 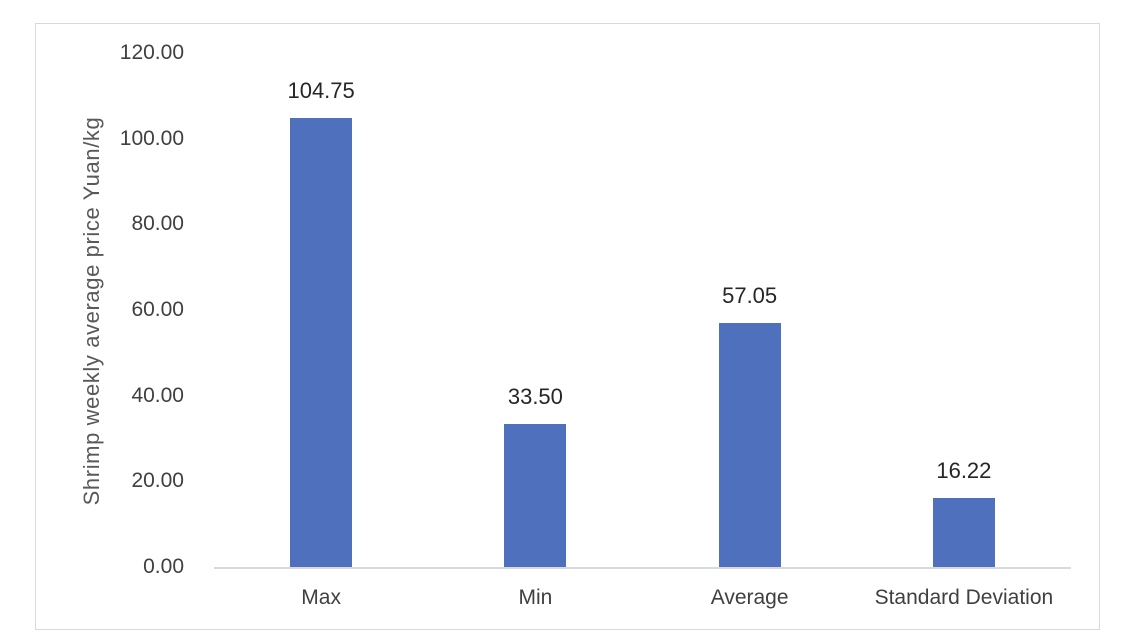 What do you see at coordinates (535, 495) in the screenshot?
I see `bar-min` at bounding box center [535, 495].